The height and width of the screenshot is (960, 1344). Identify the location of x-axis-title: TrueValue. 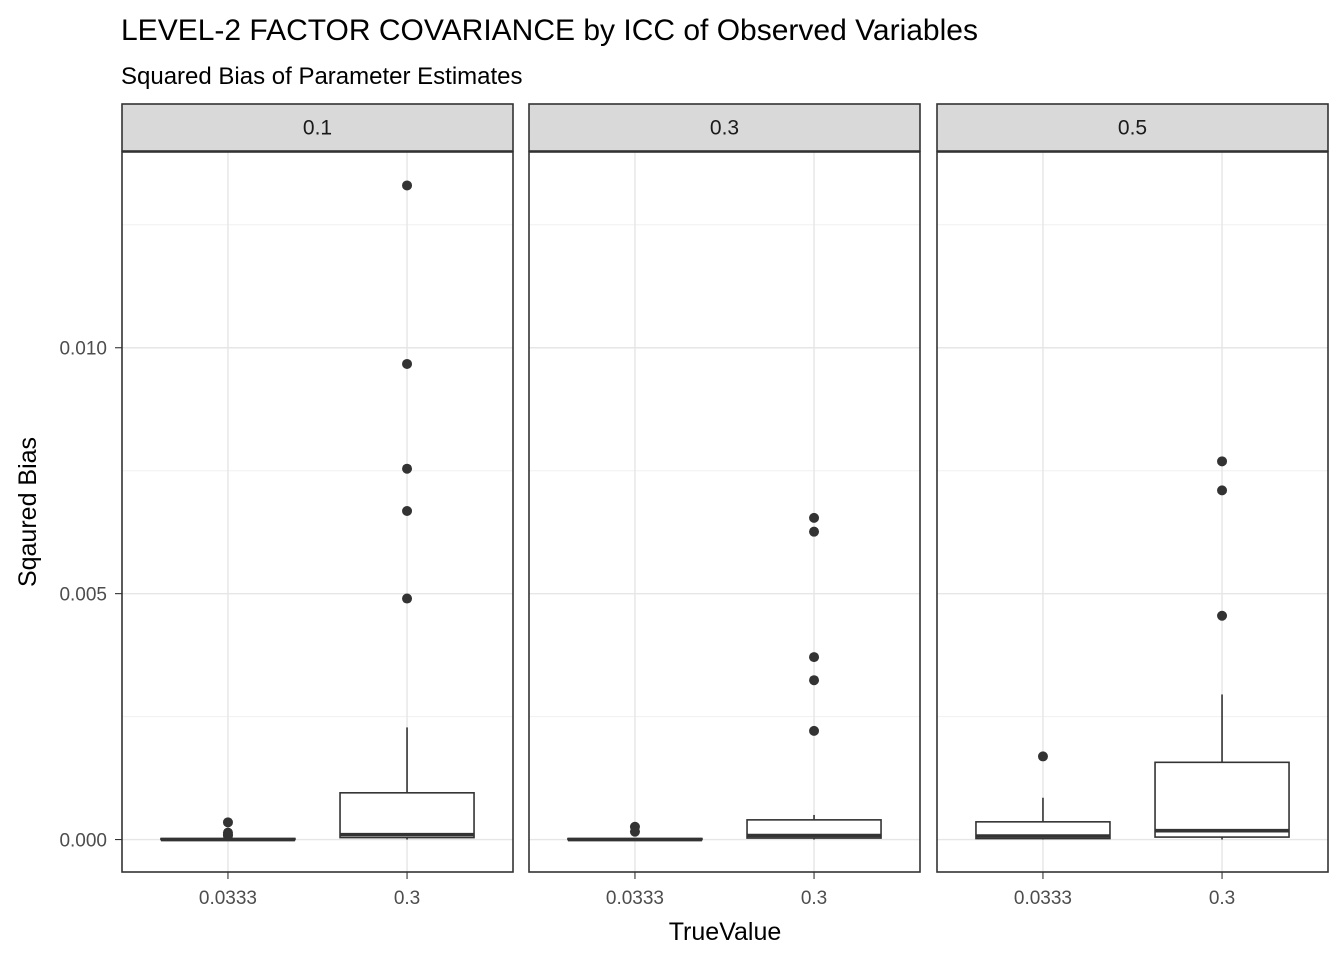
(725, 932).